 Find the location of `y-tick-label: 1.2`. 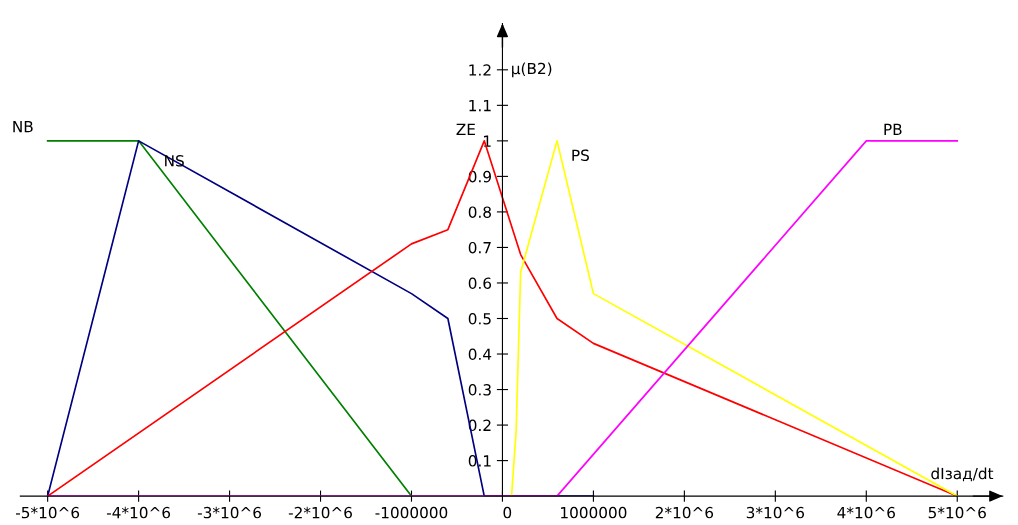

y-tick-label: 1.2 is located at coordinates (480, 70).